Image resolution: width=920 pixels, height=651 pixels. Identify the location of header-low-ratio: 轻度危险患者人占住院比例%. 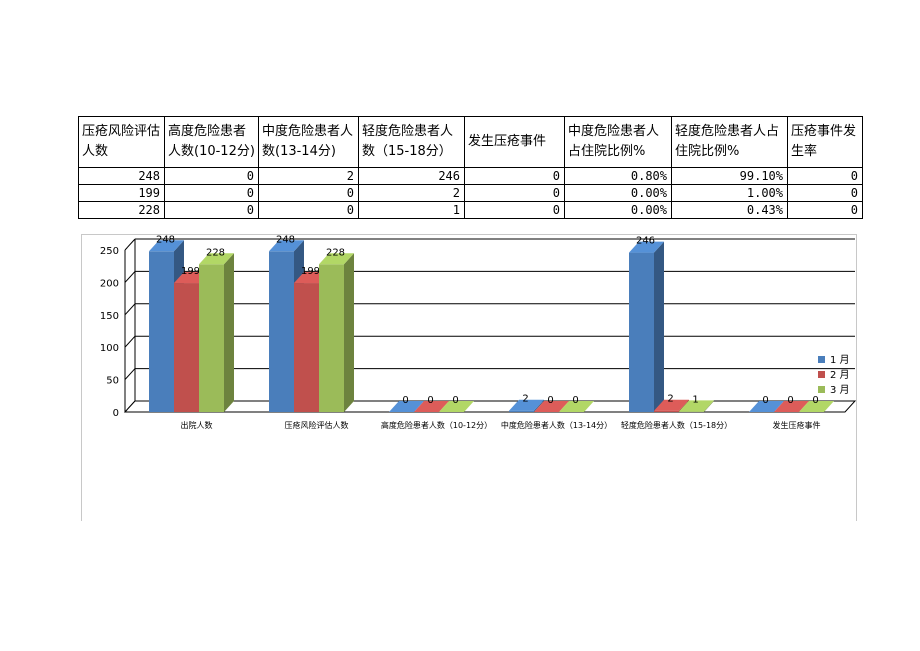
(729, 142).